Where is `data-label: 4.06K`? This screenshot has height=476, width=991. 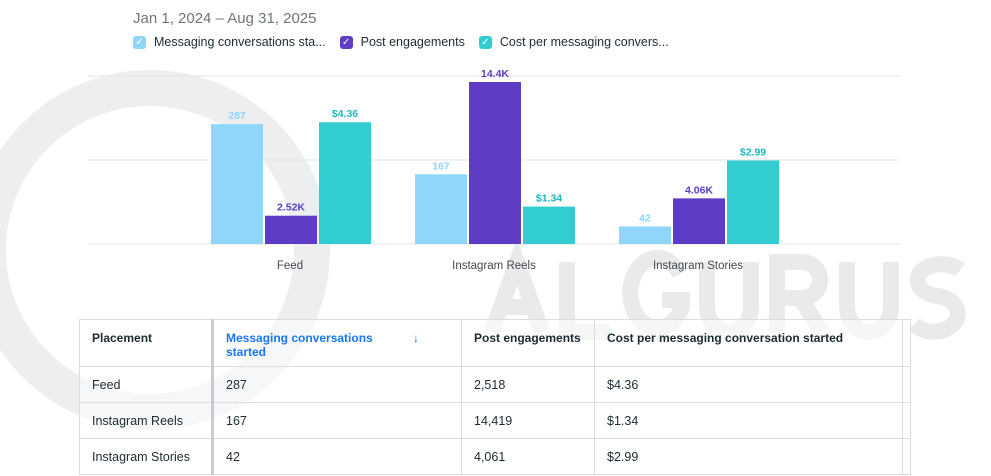
data-label: 4.06K is located at coordinates (699, 190).